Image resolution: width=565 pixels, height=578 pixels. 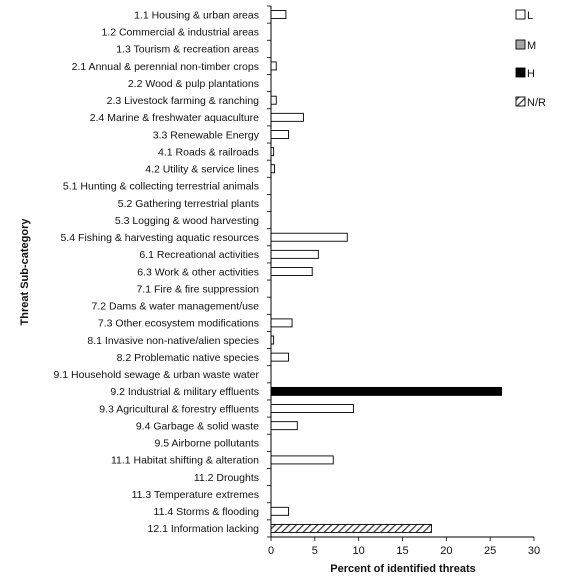 I want to click on legend-label: N/R, so click(x=536, y=103).